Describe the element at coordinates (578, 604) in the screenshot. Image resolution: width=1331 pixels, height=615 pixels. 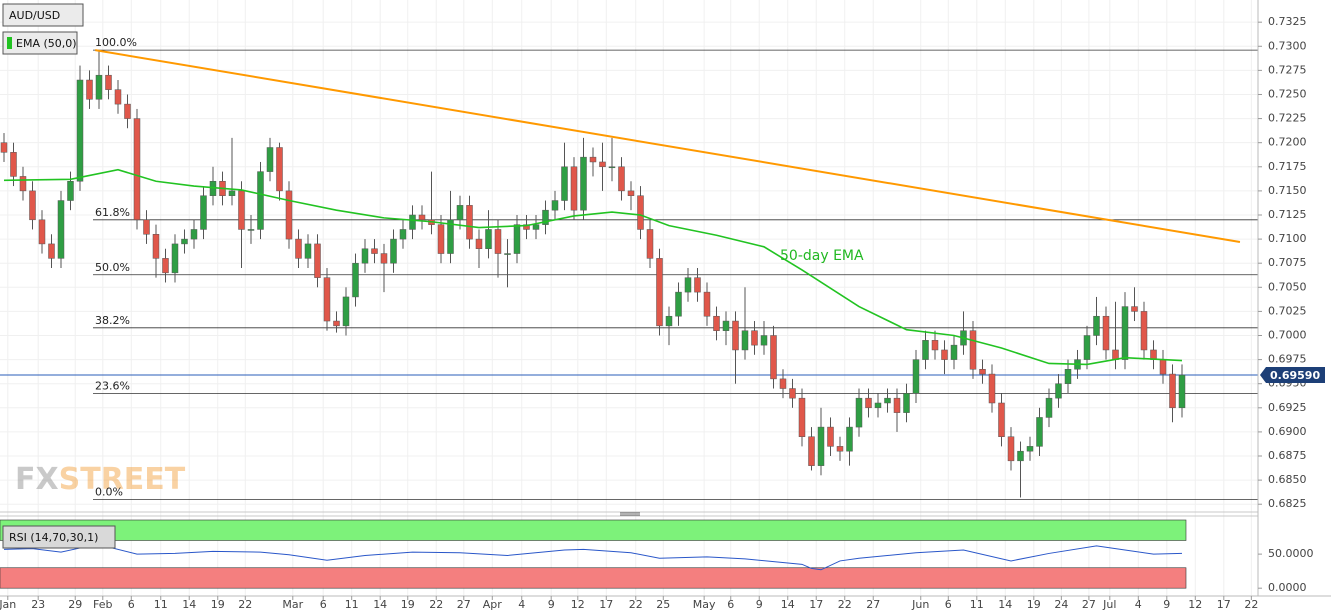
I see `x-tick-label: 12` at that location.